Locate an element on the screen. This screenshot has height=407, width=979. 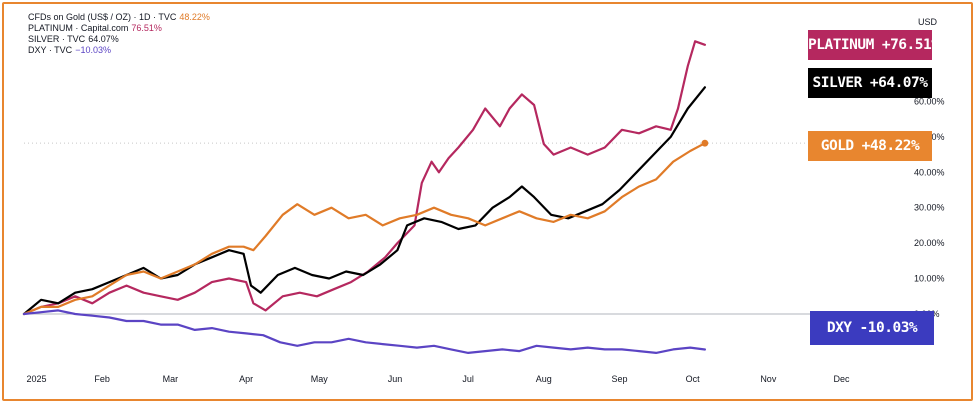
dxy-badge-value: -10.03% is located at coordinates (888, 328).